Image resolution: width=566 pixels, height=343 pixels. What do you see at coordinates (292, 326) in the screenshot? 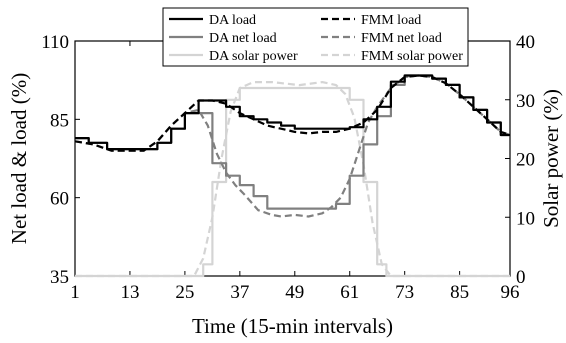
I see `x-axis-label: Time (15-min intervals)` at bounding box center [292, 326].